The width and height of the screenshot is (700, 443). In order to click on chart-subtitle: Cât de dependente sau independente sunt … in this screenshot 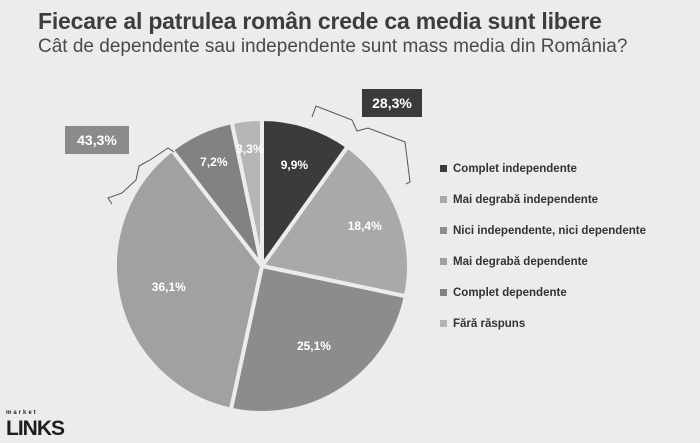, I will do `click(333, 46)`.